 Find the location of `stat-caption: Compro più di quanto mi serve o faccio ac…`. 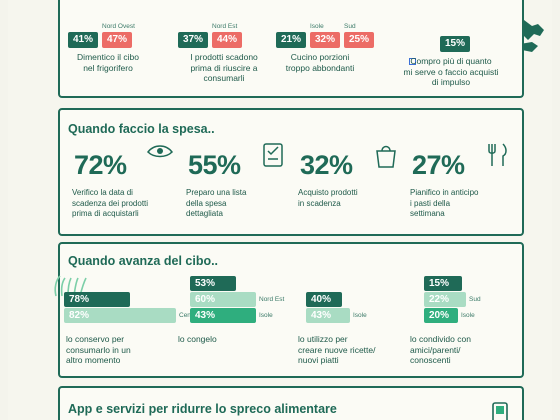

stat-caption: Compro più di quanto mi serve o faccio ac… is located at coordinates (451, 72).